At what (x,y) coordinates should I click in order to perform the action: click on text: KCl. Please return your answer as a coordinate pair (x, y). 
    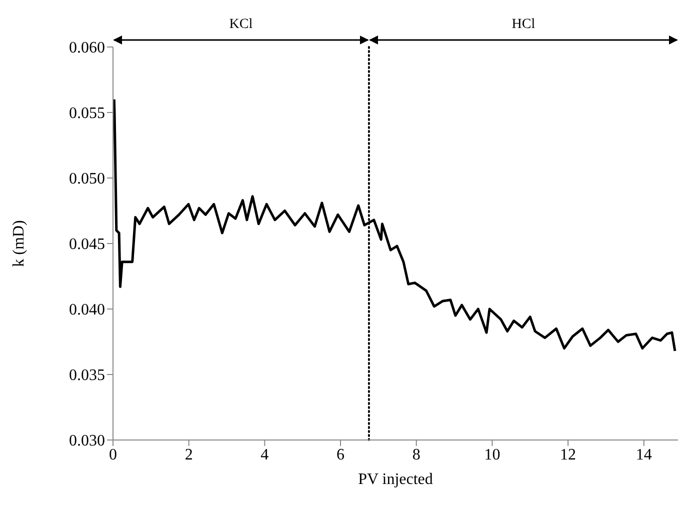
    Looking at the image, I should click on (241, 24).